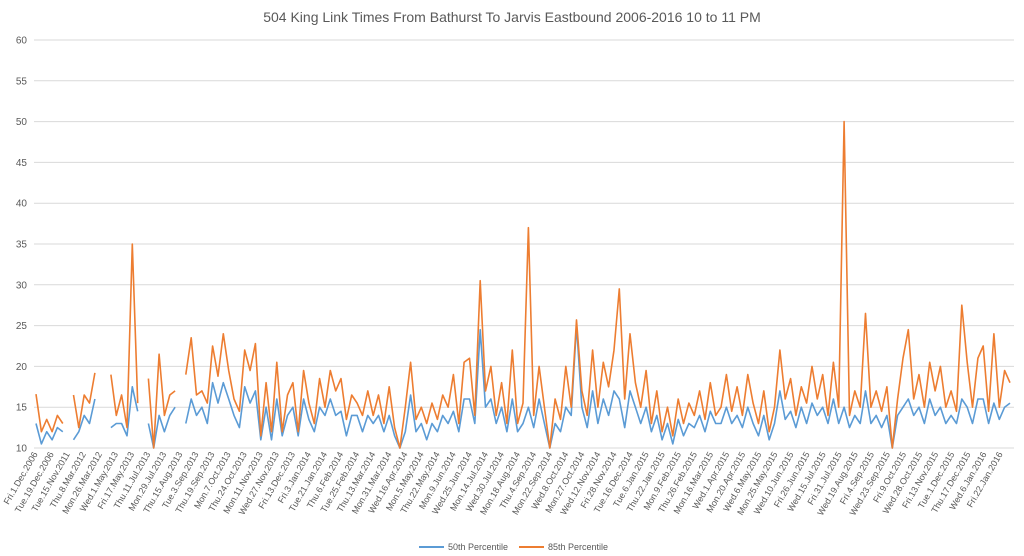 The width and height of the screenshot is (1024, 556). Describe the element at coordinates (22, 163) in the screenshot. I see `y-tick-label: 45` at that location.